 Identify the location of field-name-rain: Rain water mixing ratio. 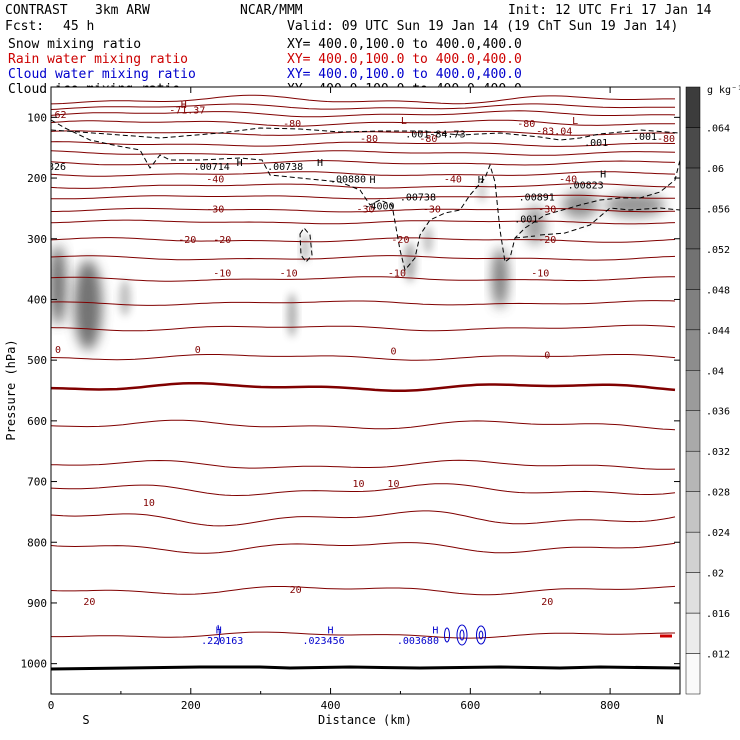
(98, 59).